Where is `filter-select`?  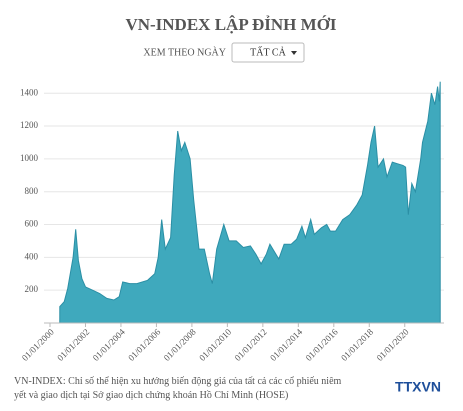 filter-select is located at coordinates (268, 52).